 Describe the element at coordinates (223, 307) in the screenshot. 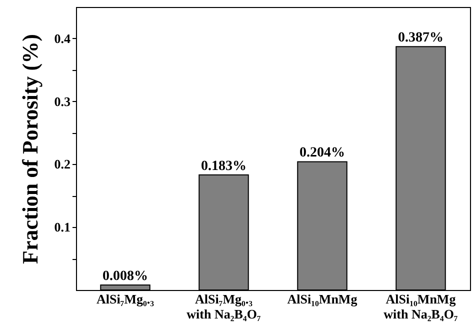

I see `x-tick-label: AlSi₇Mg₀.₃ with Na₂B₄O₇` at that location.